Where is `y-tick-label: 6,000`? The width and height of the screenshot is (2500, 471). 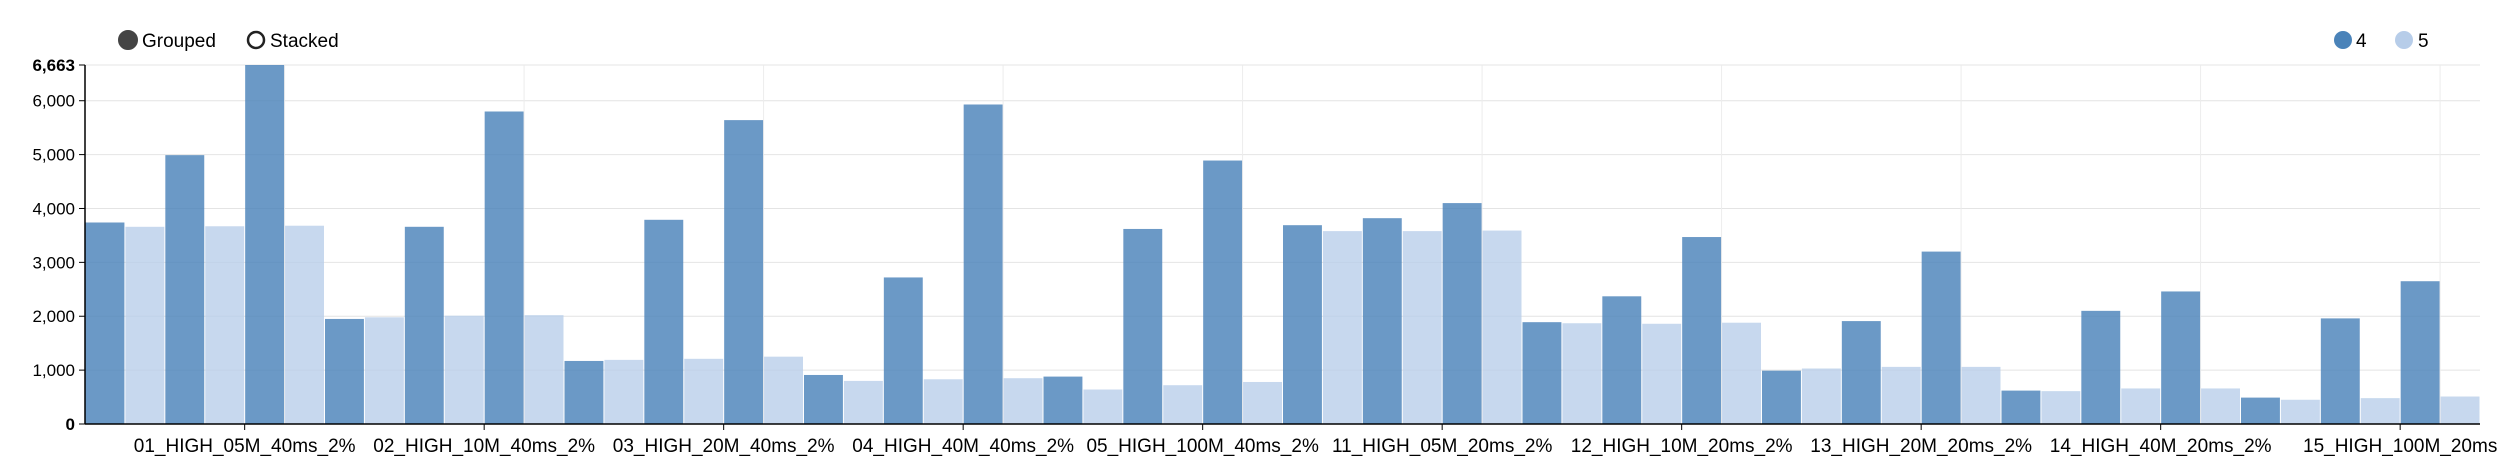 y-tick-label: 6,000 is located at coordinates (53, 101).